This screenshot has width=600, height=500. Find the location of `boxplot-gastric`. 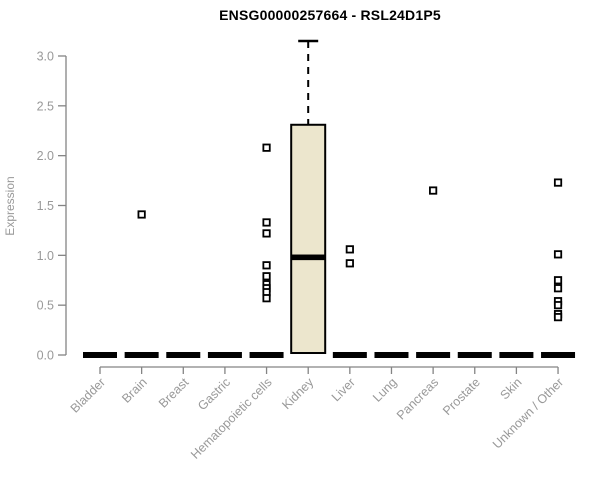

boxplot-gastric is located at coordinates (224, 355).